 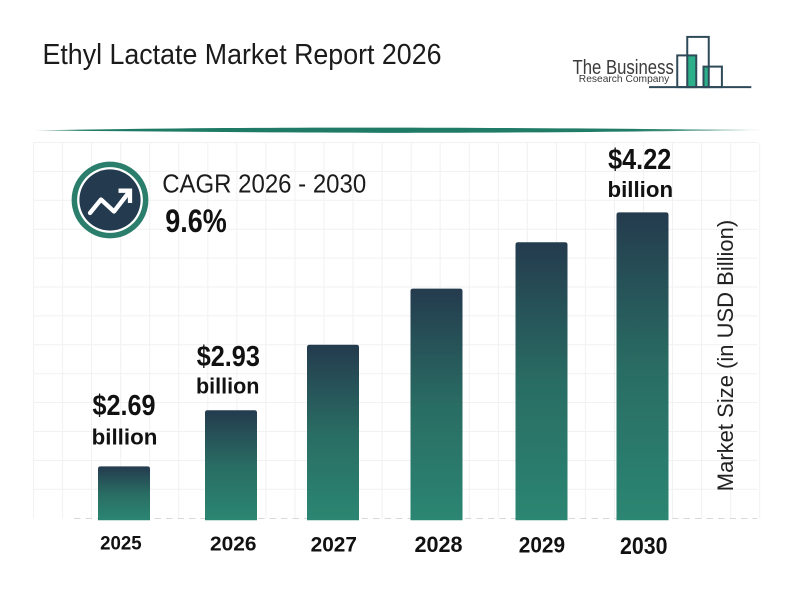 What do you see at coordinates (623, 67) in the screenshot?
I see `svg-text: The Business` at bounding box center [623, 67].